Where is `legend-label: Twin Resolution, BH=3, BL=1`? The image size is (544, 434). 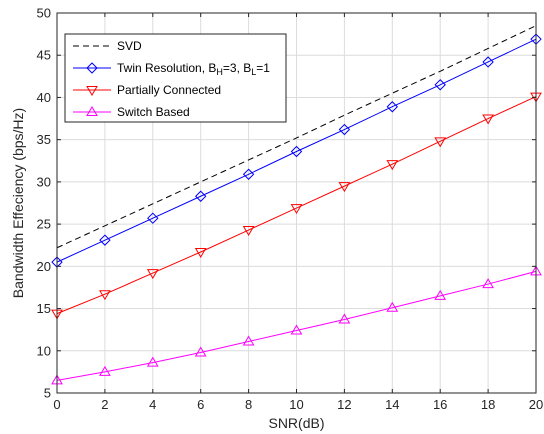
legend-label: Twin Resolution, BH=3, BL=1 is located at coordinates (193, 69).